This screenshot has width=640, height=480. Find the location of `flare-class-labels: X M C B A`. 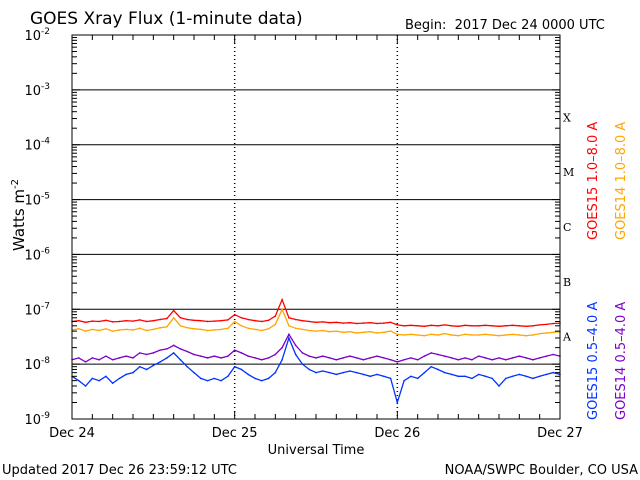

flare-class-labels: X M C B A is located at coordinates (568, 227).